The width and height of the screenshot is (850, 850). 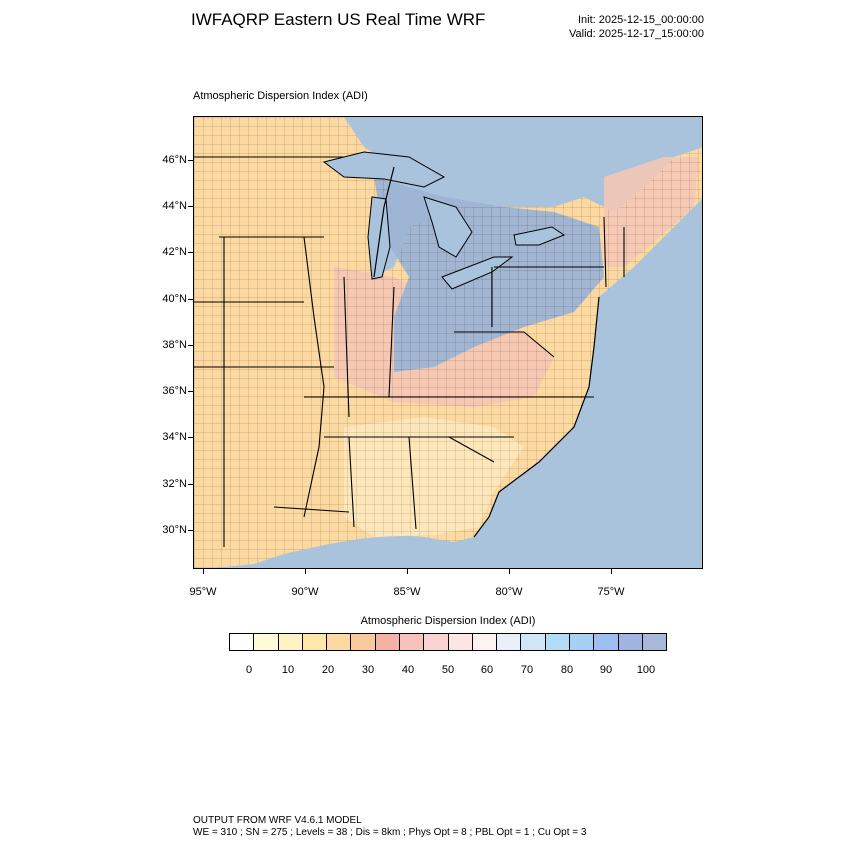 What do you see at coordinates (203, 592) in the screenshot?
I see `lon-label-95w: 95°W` at bounding box center [203, 592].